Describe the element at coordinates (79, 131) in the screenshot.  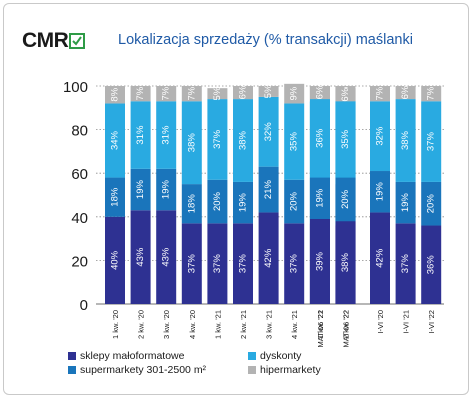
I see `y-tick-label: 80` at that location.